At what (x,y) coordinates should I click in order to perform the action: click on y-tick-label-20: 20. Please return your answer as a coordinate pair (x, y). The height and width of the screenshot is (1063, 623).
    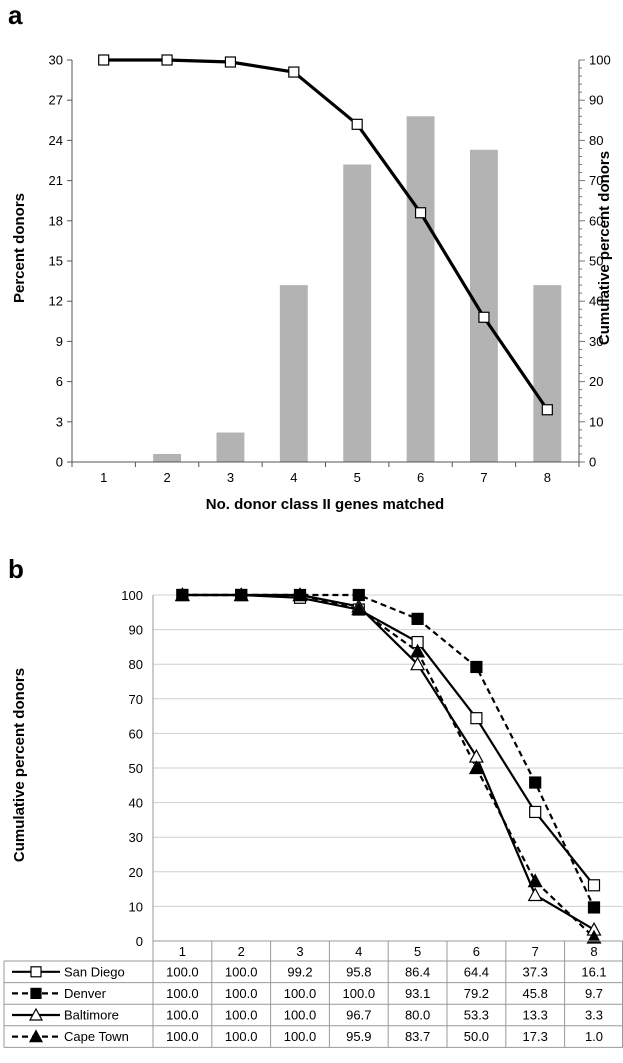
    Looking at the image, I should click on (136, 872).